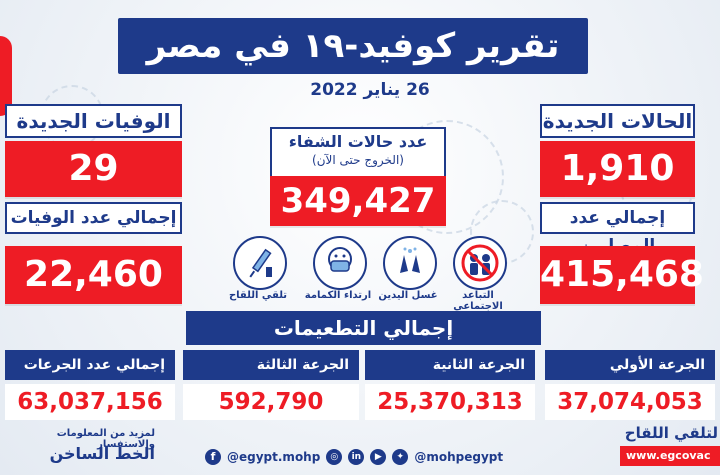 This screenshot has width=720, height=475. What do you see at coordinates (93, 218) in the screenshot?
I see `total-deaths-label: إجمالي عدد الوفيات` at bounding box center [93, 218].